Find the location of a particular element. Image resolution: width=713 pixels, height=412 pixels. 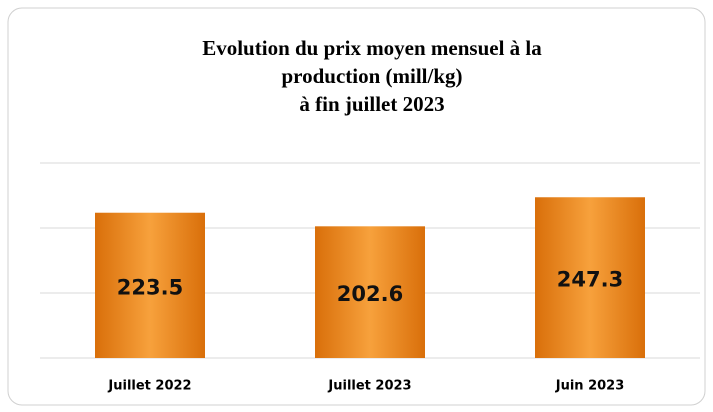

data-label: 223.5 is located at coordinates (150, 287).